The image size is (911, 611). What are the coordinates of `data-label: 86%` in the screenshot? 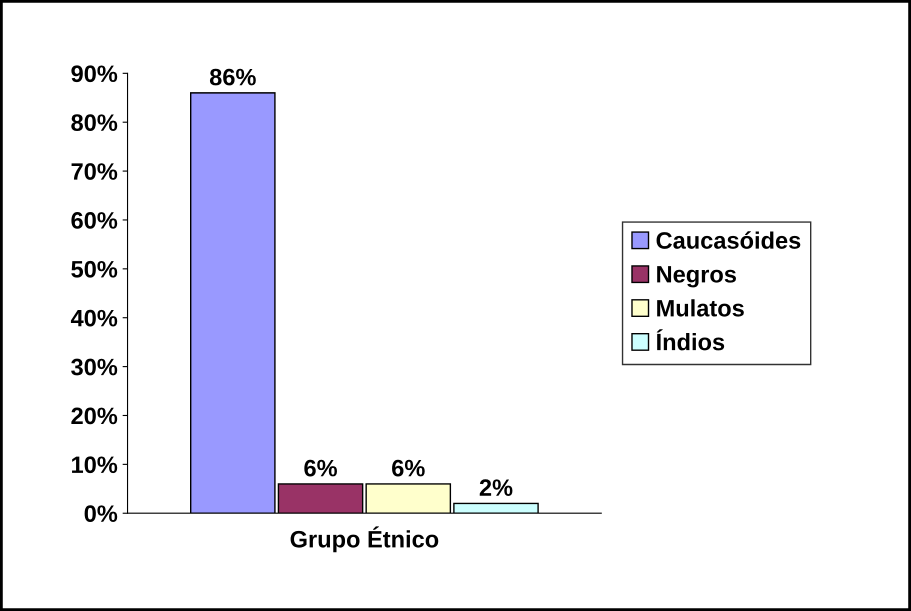 It's located at (233, 77).